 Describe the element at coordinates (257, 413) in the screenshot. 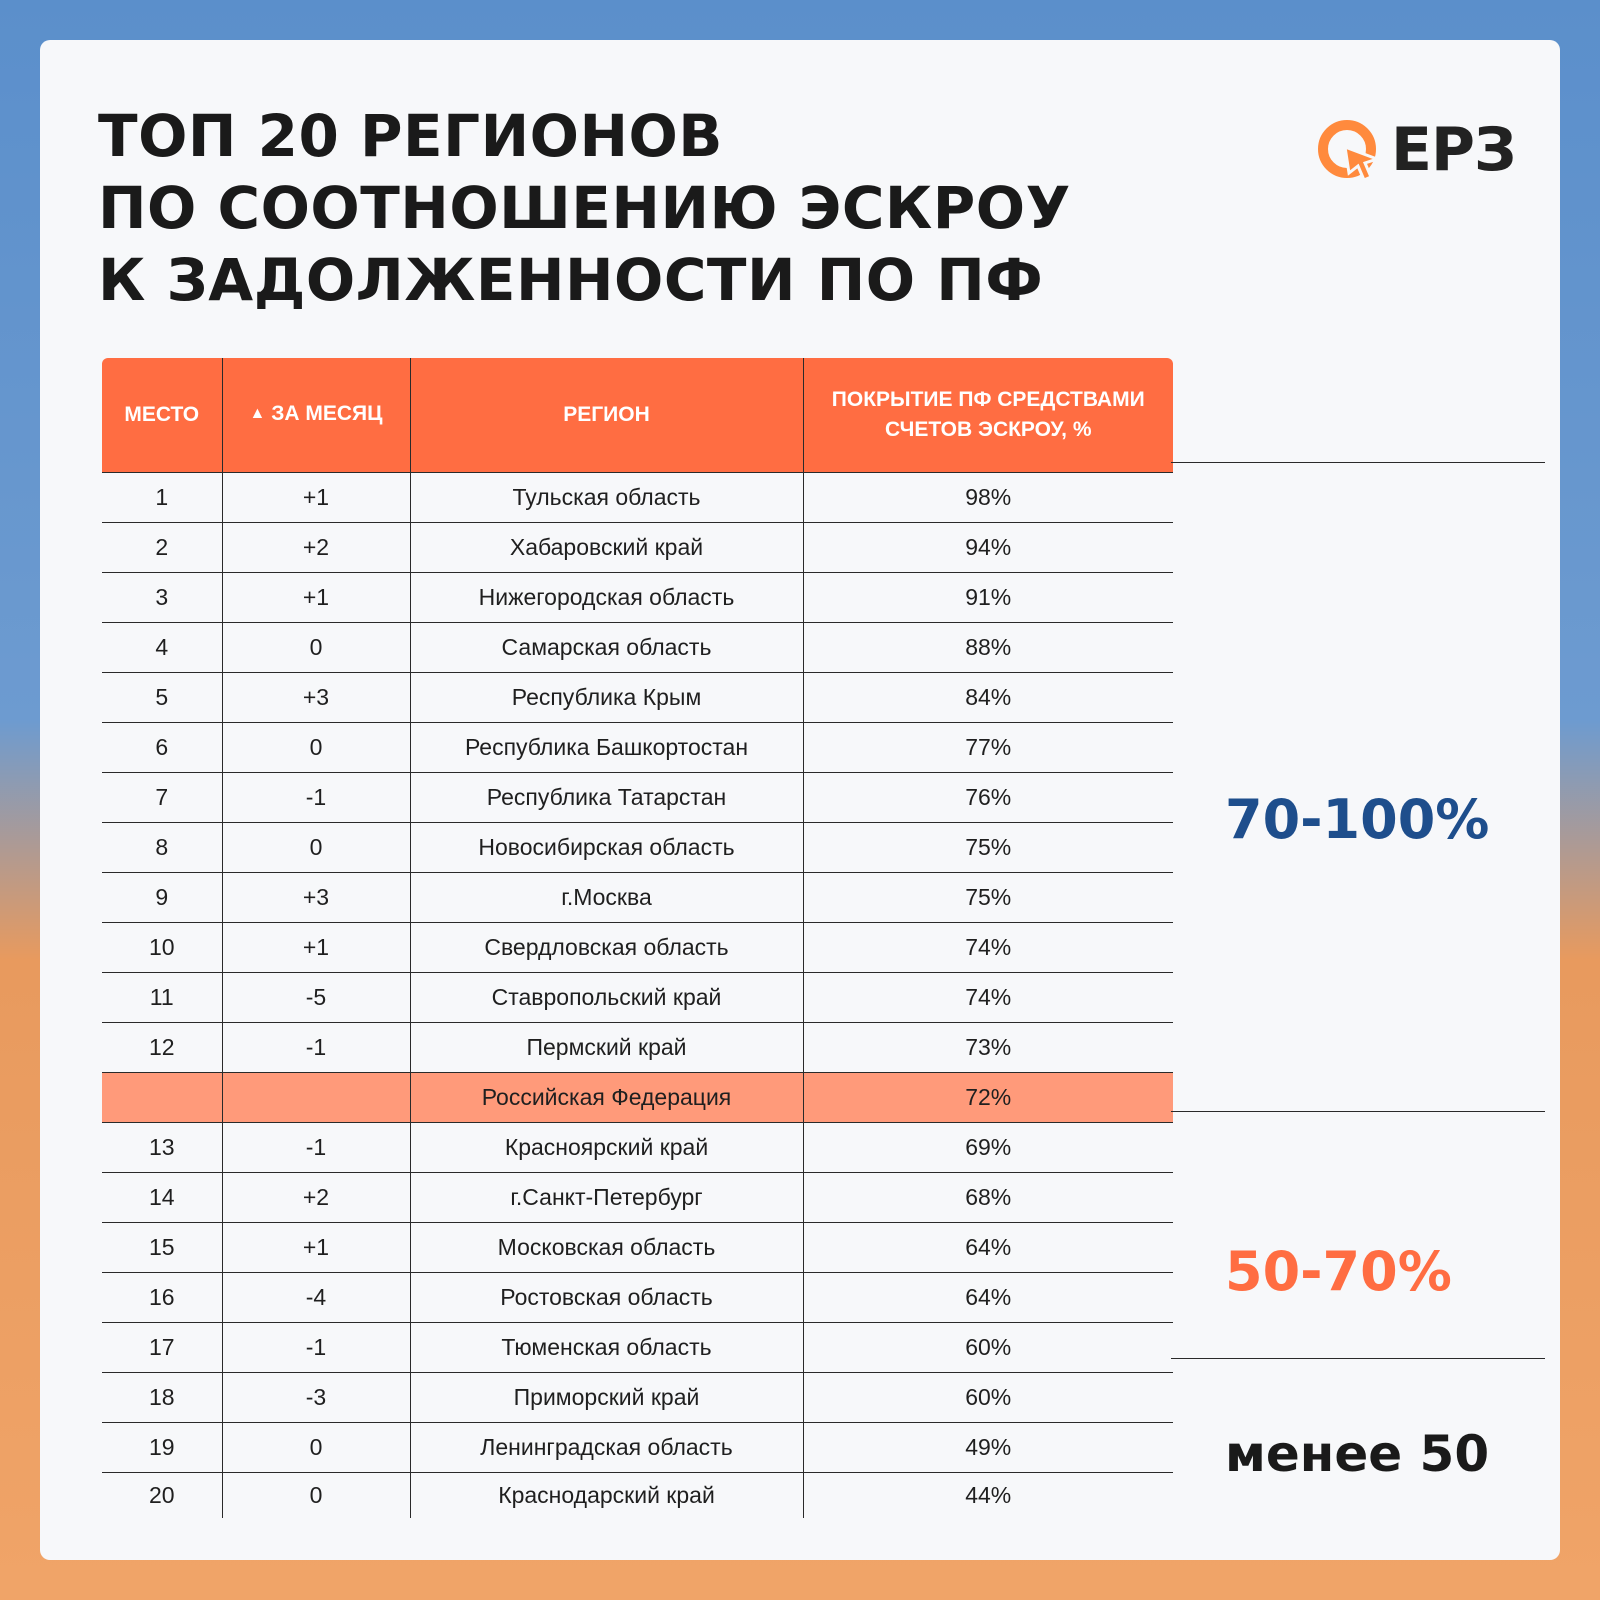

I see `triangle-up-icon: ▲` at that location.